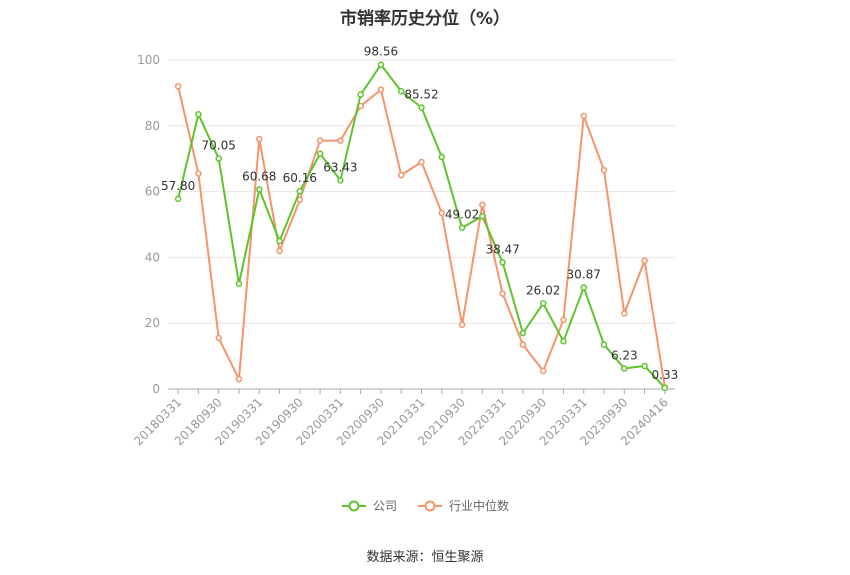  What do you see at coordinates (462, 215) in the screenshot?
I see `company-data-label: 49.02` at bounding box center [462, 215].